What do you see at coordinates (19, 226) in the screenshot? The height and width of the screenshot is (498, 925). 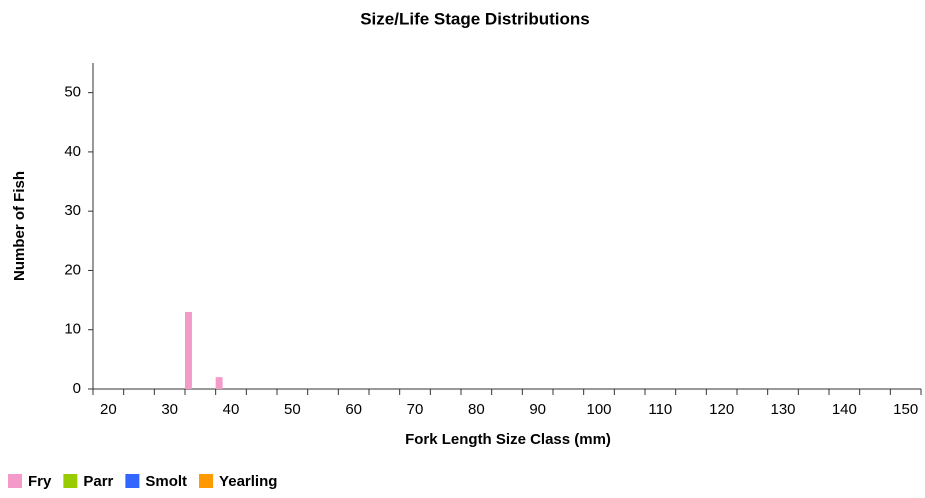 I see `y-axis-label: Number of Fish` at bounding box center [19, 226].